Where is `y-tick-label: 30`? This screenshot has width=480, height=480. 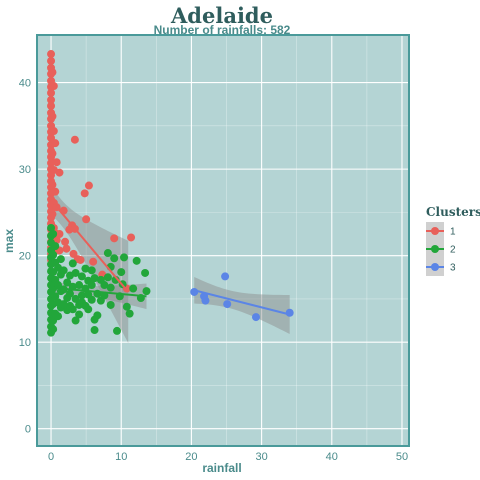 y-tick-label: 30 is located at coordinates (25, 170).